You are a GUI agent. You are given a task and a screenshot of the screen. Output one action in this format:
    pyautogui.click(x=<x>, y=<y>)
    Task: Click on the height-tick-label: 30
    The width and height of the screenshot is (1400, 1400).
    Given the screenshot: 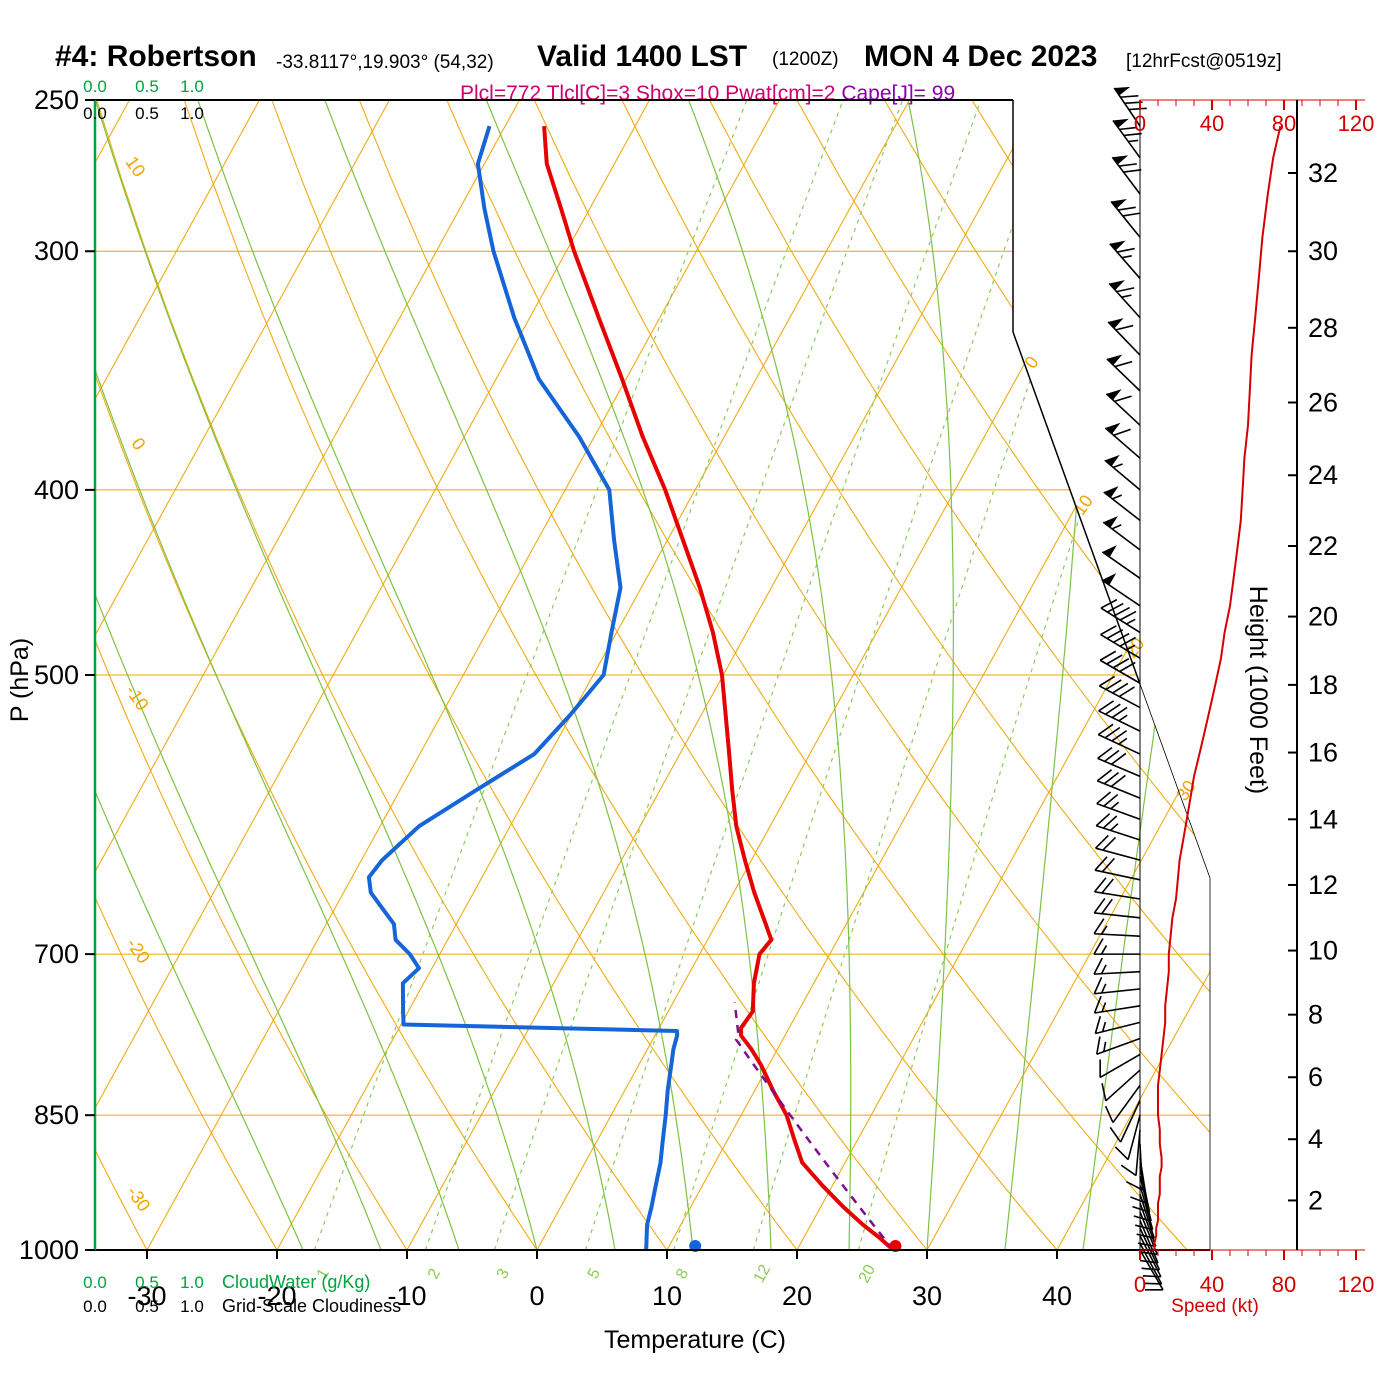 What is the action you would take?
    pyautogui.click(x=1323, y=251)
    